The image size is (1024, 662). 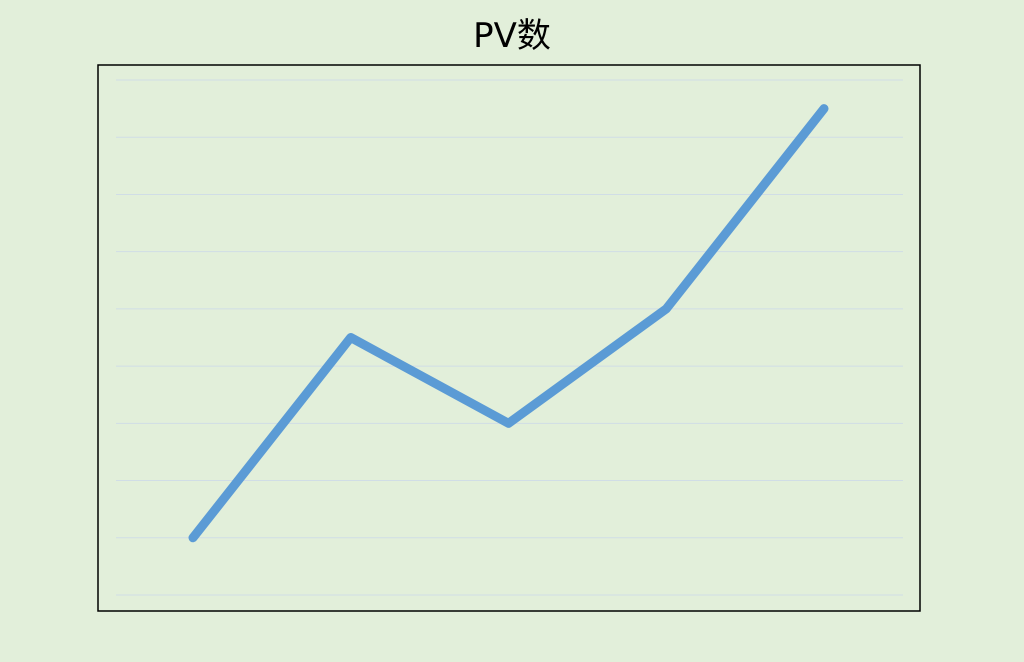 I want to click on chart-title: PV数, so click(x=512, y=36).